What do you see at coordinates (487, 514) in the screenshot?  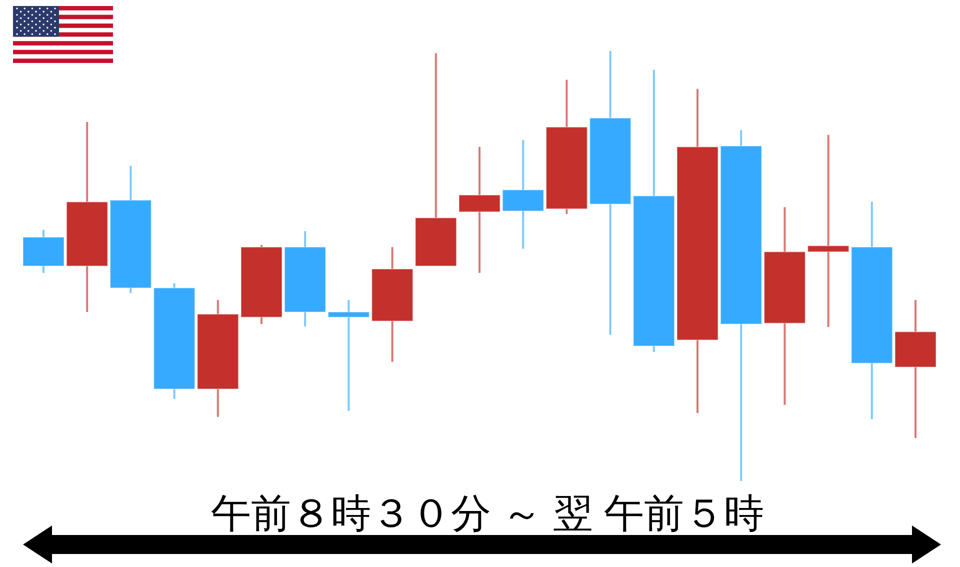 I see `text: 午前８時３０分 ～ 翌 午前５時` at bounding box center [487, 514].